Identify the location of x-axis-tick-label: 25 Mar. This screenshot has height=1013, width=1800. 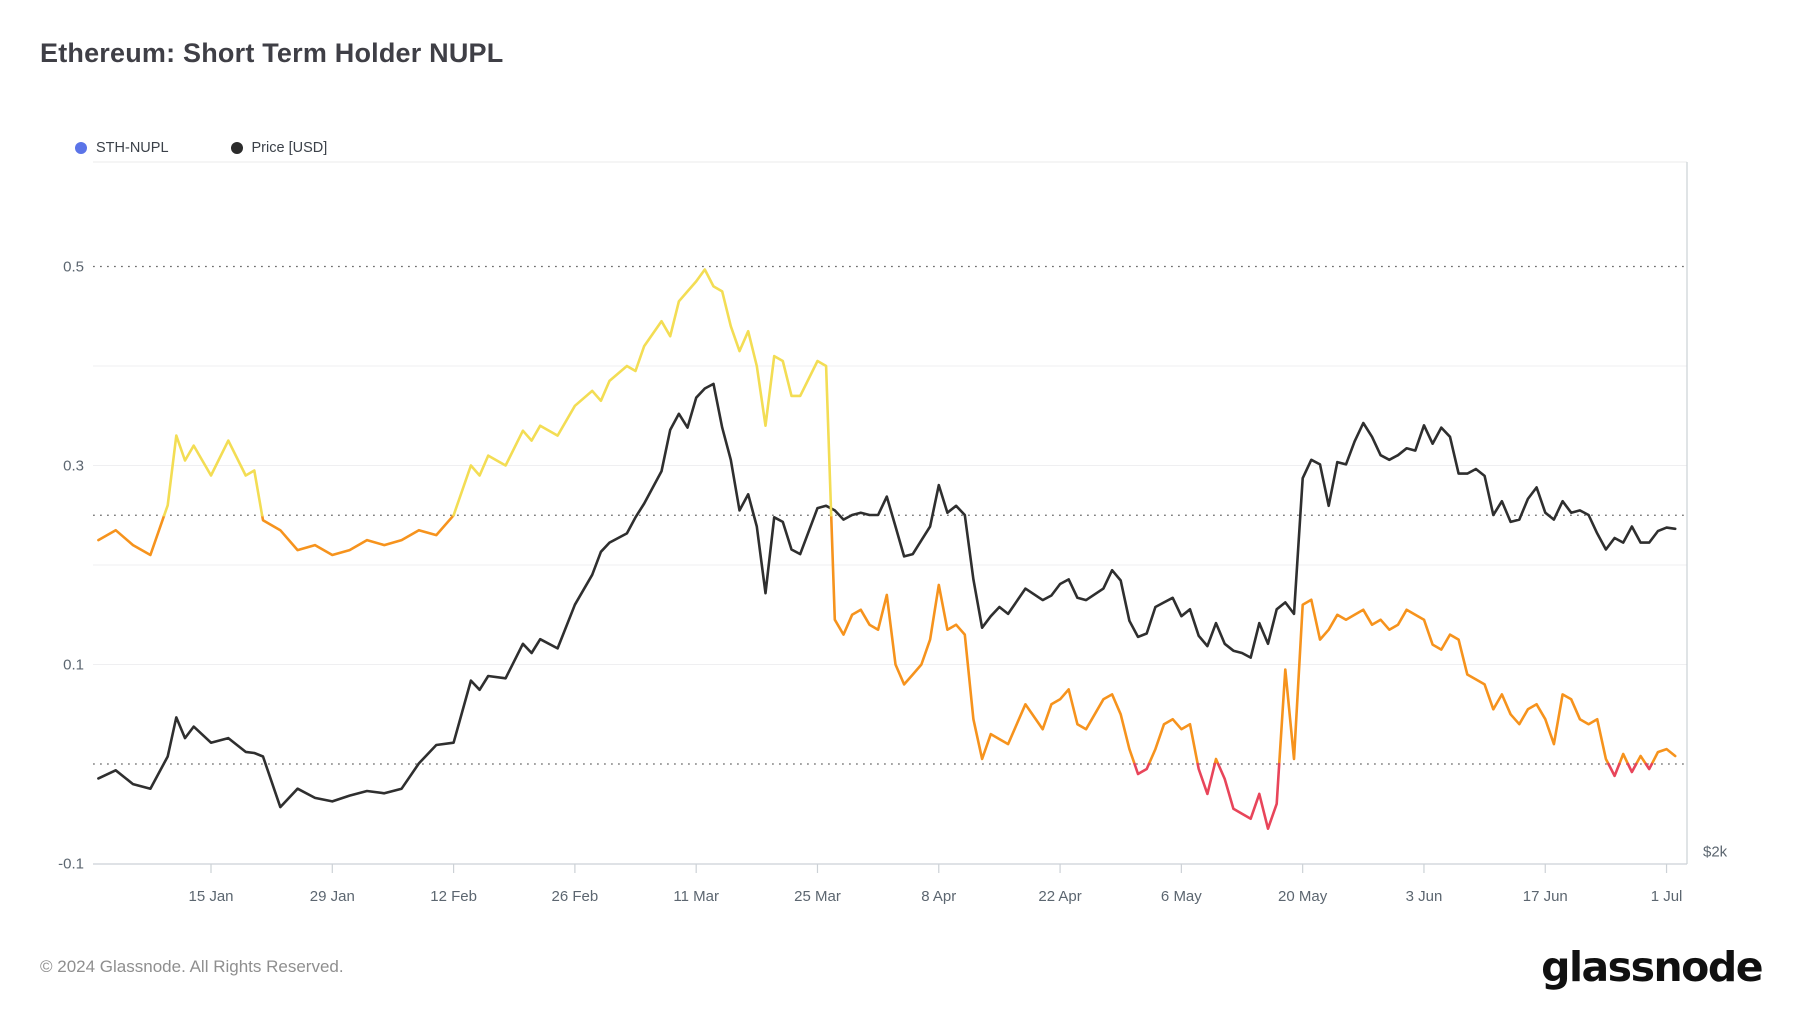
(817, 896).